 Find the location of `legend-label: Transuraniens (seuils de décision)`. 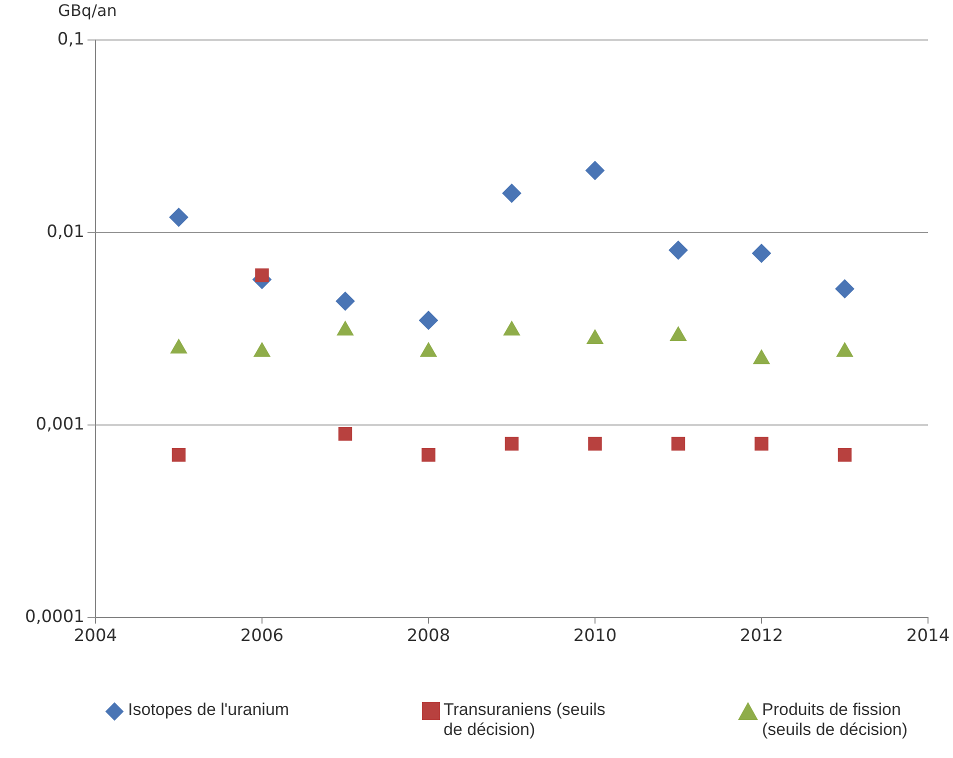

legend-label: Transuraniens (seuils de décision) is located at coordinates (525, 720).